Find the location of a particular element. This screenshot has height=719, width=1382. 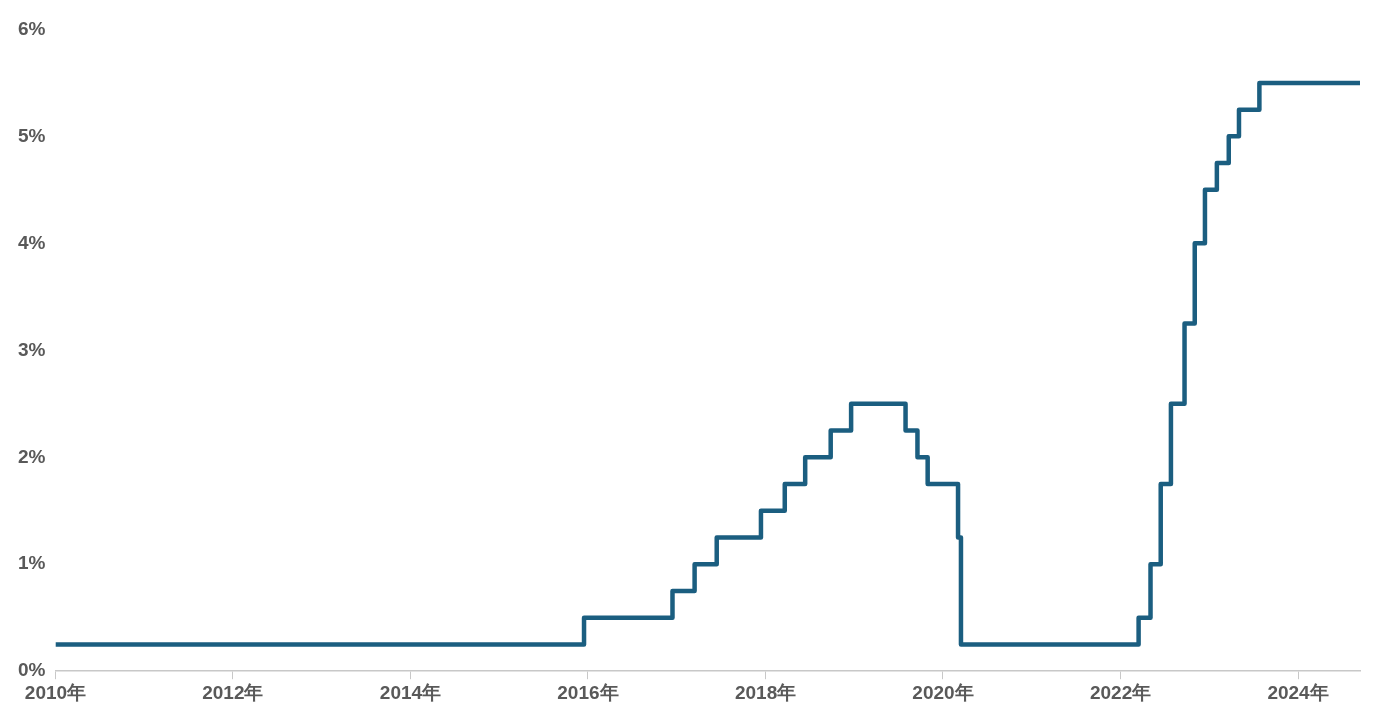

y-tick-label: 3% is located at coordinates (31, 349).